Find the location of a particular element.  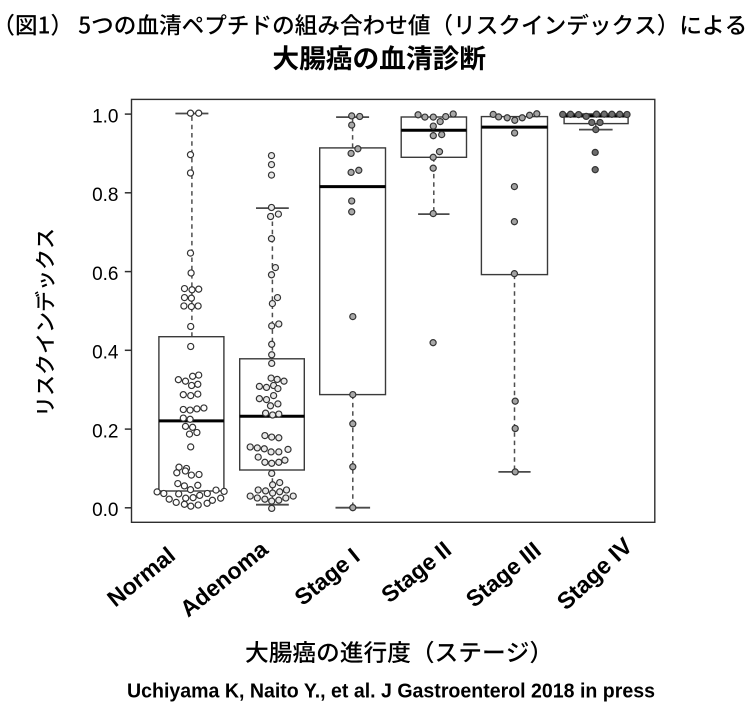

svg-text: 0.2 is located at coordinates (105, 431).